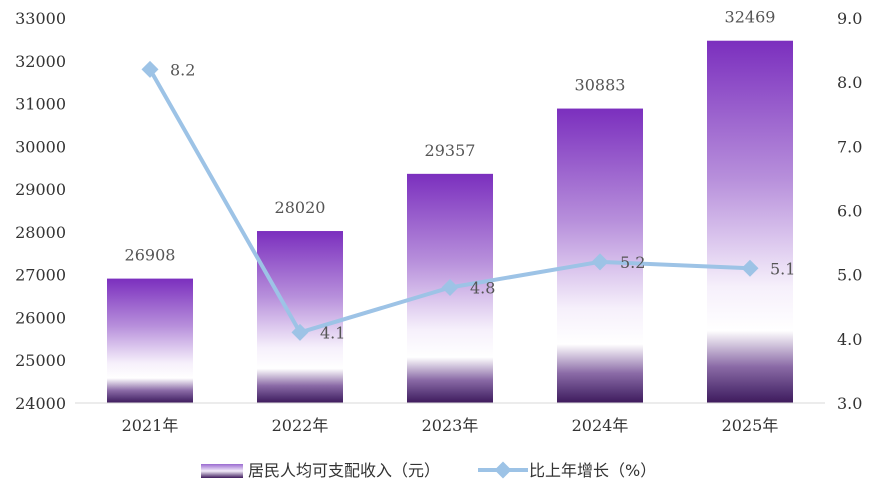 Image resolution: width=877 pixels, height=499 pixels. What do you see at coordinates (849, 82) in the screenshot?
I see `right-axis-tick-label: 8.0` at bounding box center [849, 82].